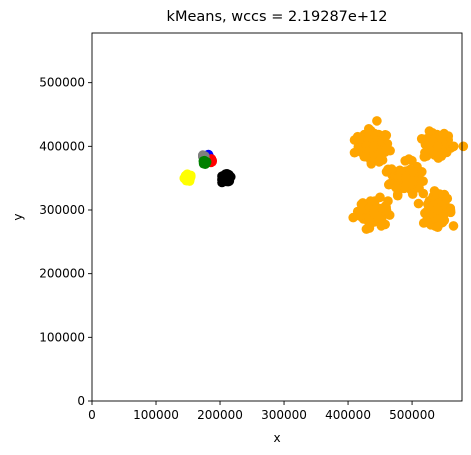  What do you see at coordinates (412, 415) in the screenshot?
I see `x-tick-label: 500000` at bounding box center [412, 415].